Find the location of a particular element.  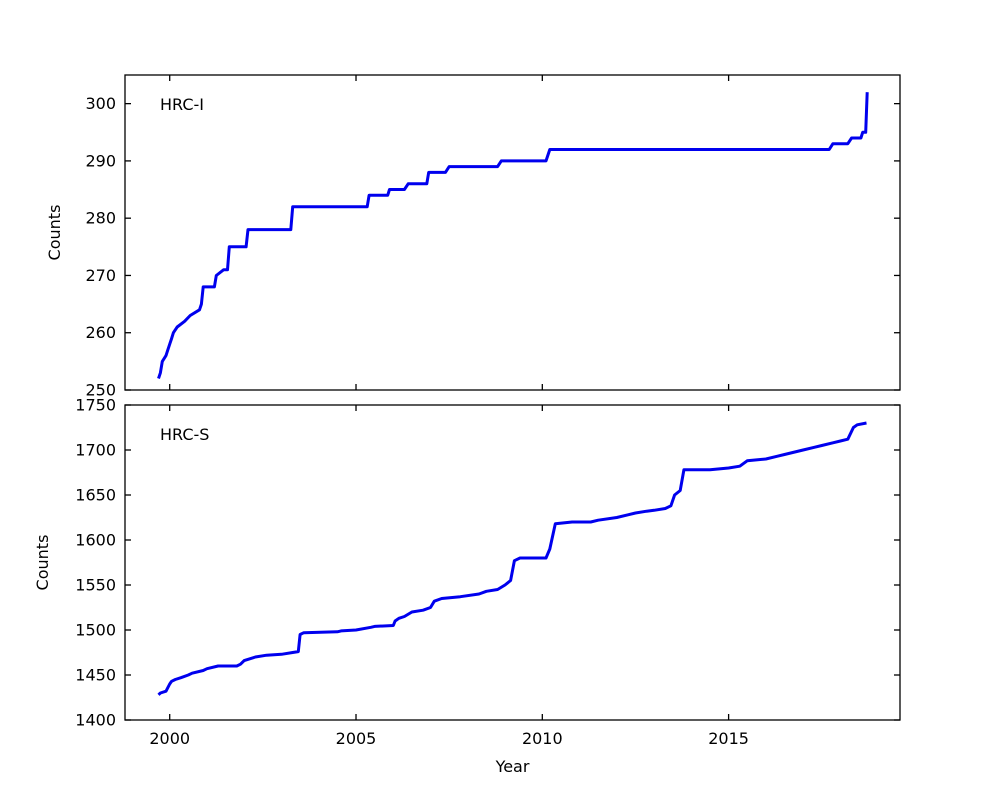

y-axis-tick-label: 1600 is located at coordinates (95, 540).